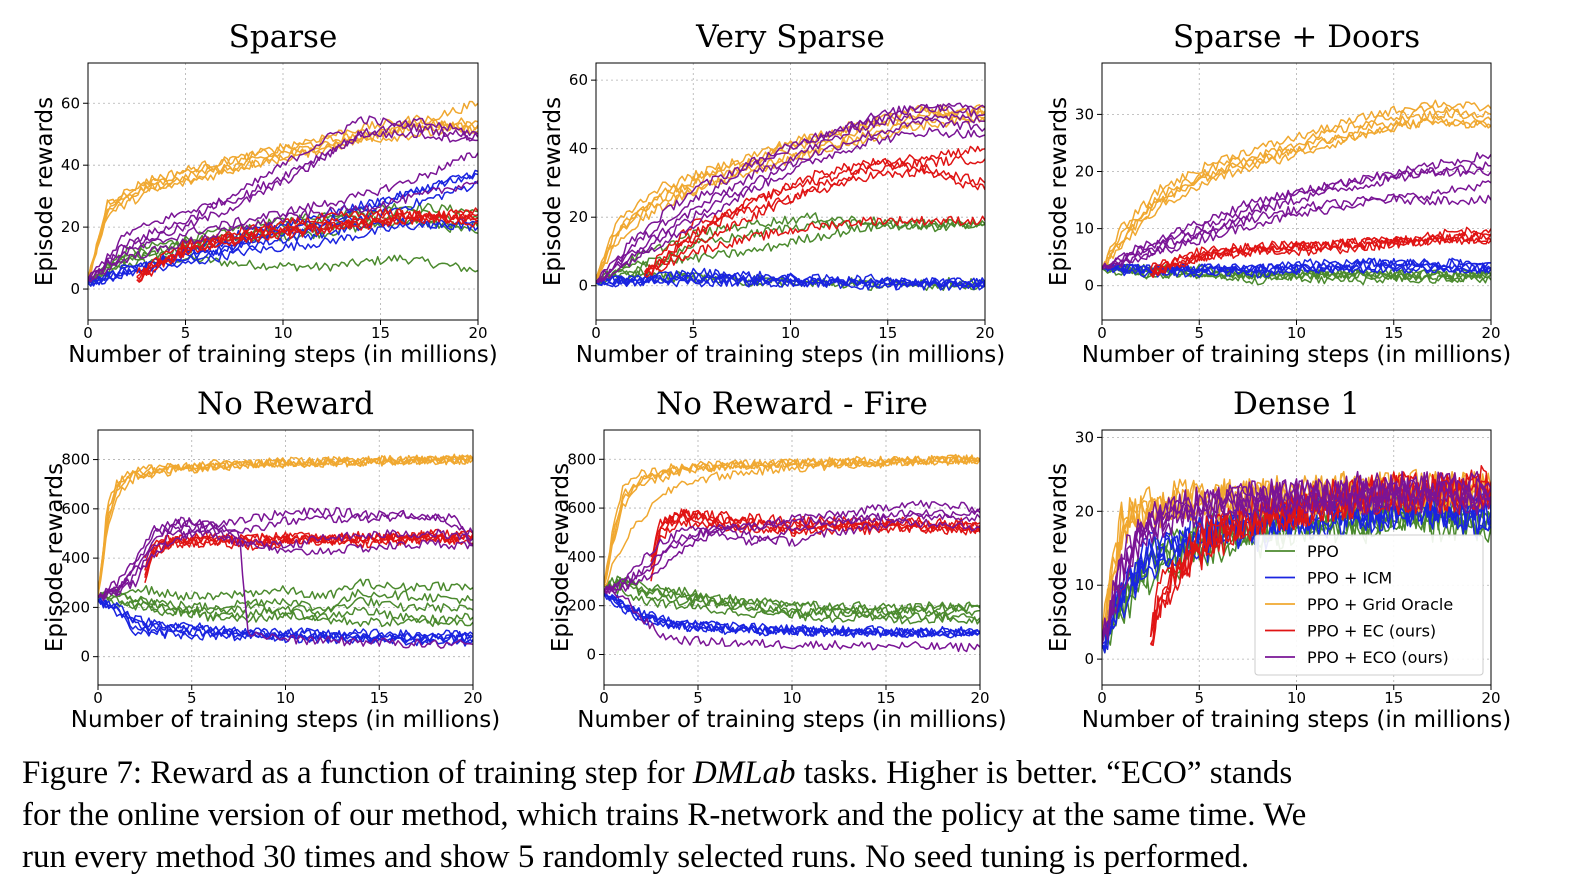 This screenshot has height=891, width=1575. Describe the element at coordinates (1371, 631) in the screenshot. I see `legend-label-ppo-ec-ours: PPO + EC (ours)` at that location.